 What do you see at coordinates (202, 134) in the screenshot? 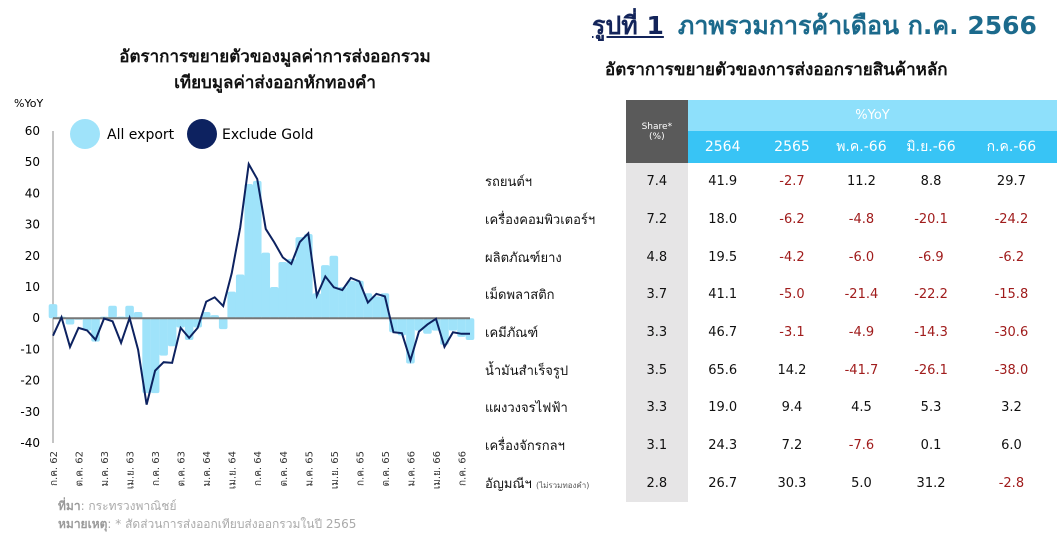
I see `legend-exclude-gold-marker` at bounding box center [202, 134].